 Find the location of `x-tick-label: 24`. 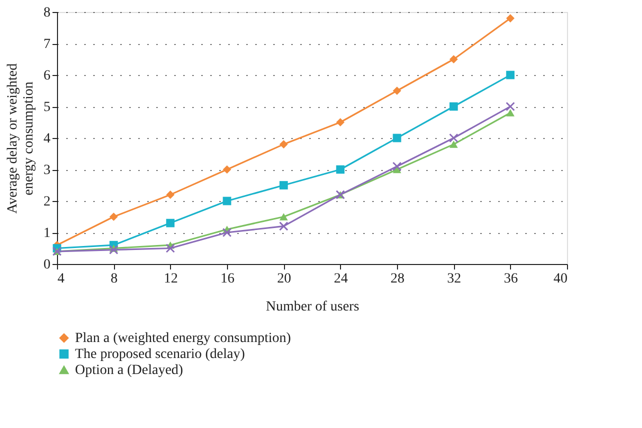

x-tick-label: 24 is located at coordinates (341, 279).